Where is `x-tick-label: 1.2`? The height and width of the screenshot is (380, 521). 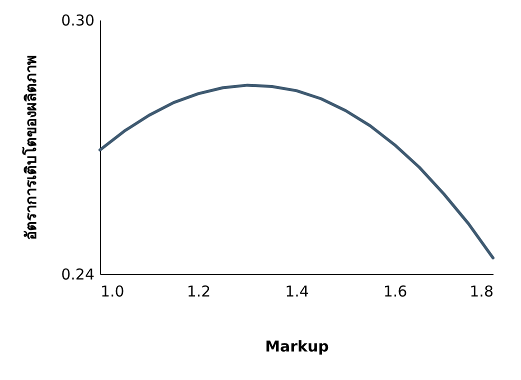 x-tick-label: 1.2 is located at coordinates (198, 291).